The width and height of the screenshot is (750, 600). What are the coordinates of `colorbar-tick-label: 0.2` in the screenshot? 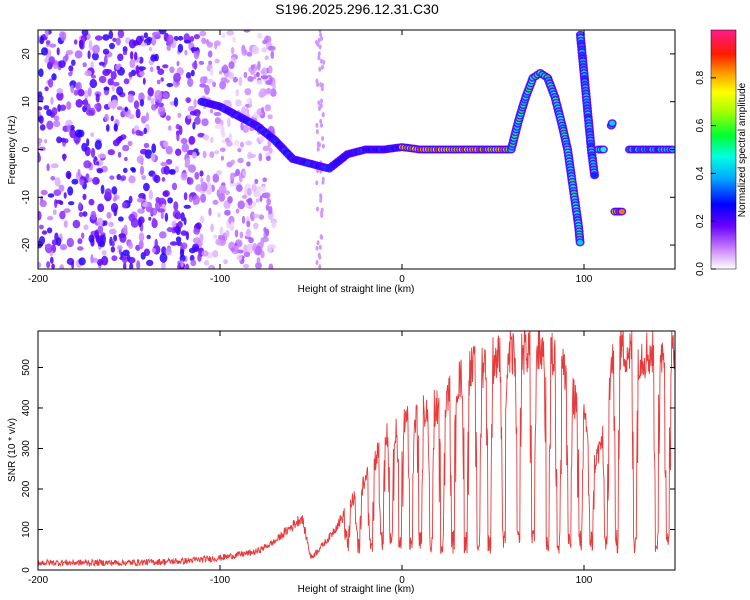 It's located at (700, 221).